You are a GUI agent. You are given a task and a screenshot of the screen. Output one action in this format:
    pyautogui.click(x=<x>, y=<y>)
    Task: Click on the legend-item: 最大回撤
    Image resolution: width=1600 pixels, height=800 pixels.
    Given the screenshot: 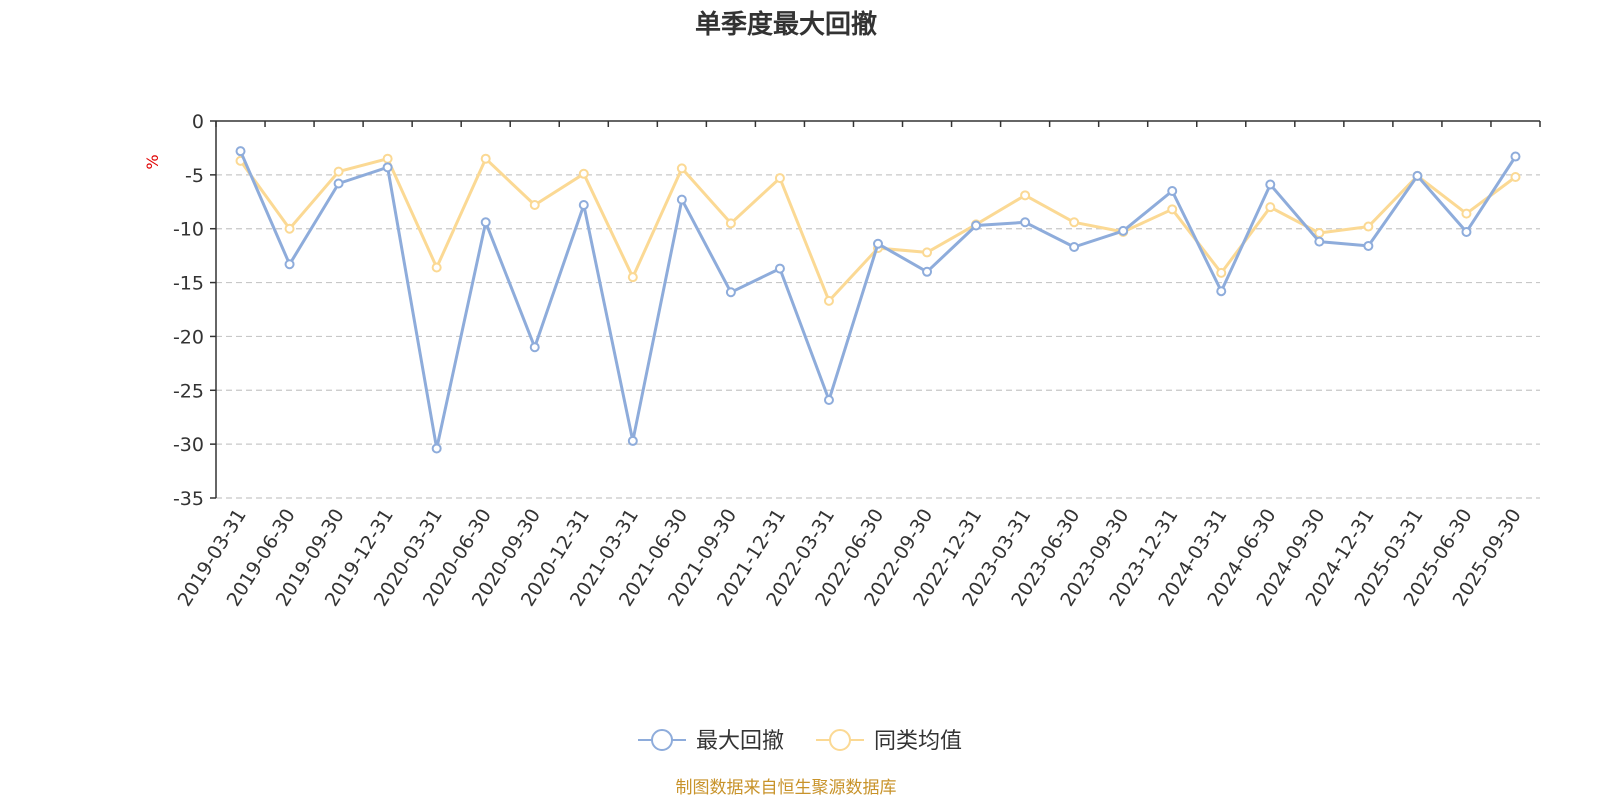 What is the action you would take?
    pyautogui.click(x=711, y=741)
    